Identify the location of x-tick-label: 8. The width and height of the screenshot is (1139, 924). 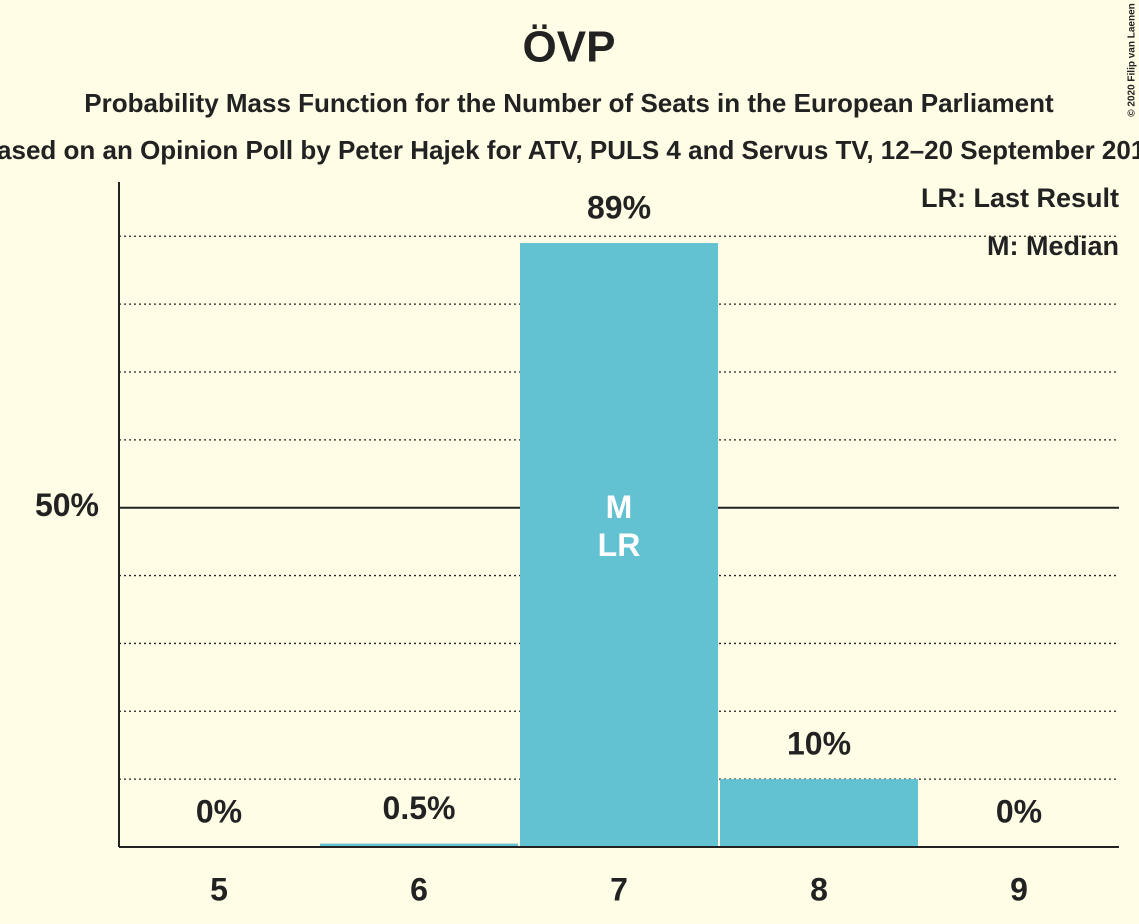
(819, 889).